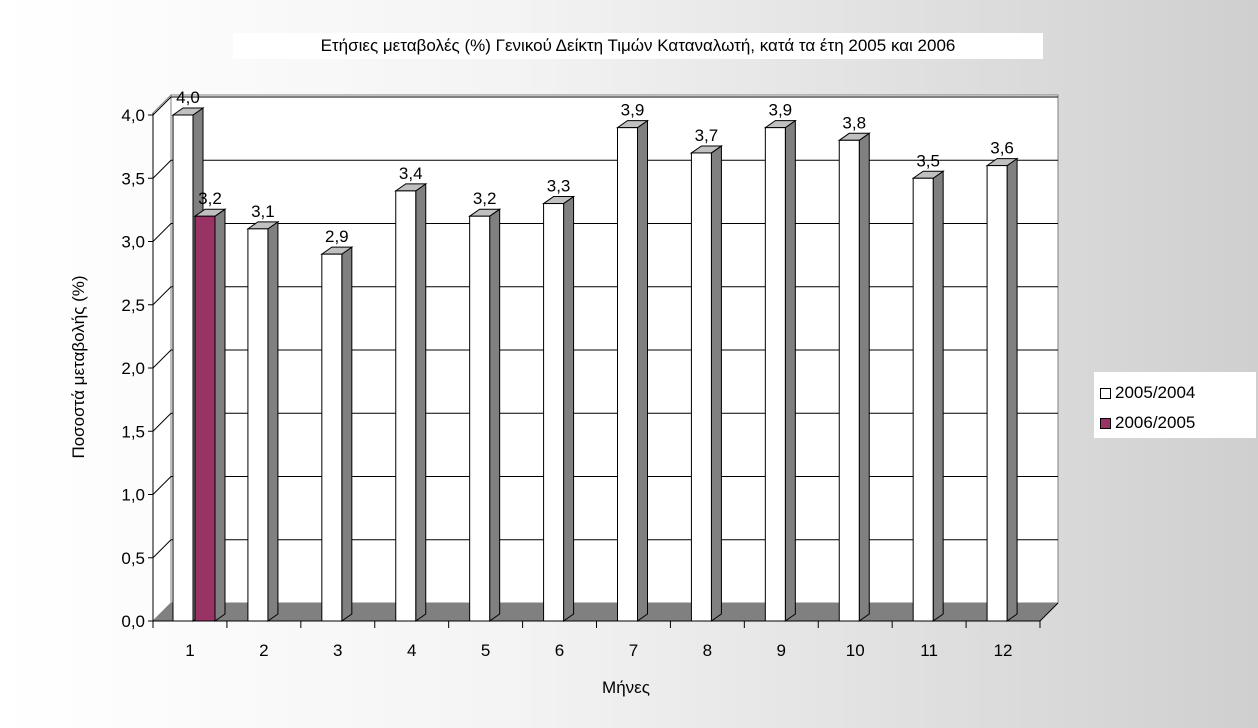 The height and width of the screenshot is (728, 1258). What do you see at coordinates (707, 650) in the screenshot?
I see `x-tick-label: 8` at bounding box center [707, 650].